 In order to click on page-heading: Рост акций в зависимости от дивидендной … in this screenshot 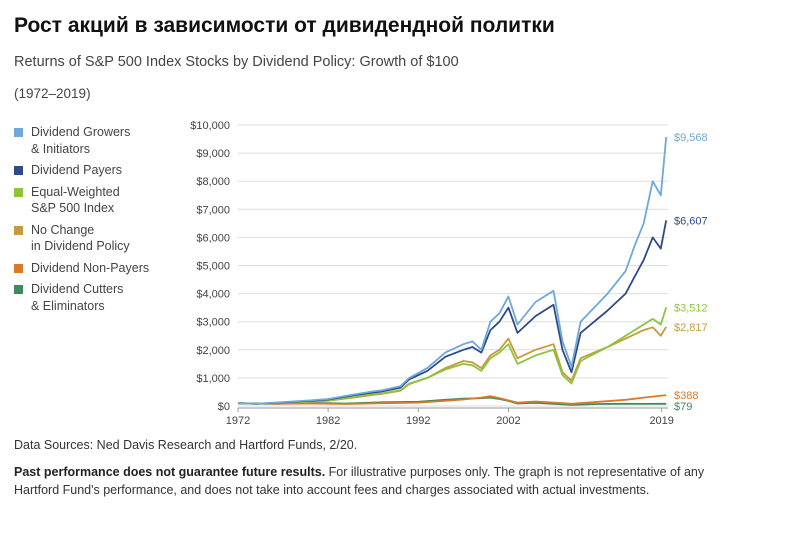, I will do `click(284, 25)`.